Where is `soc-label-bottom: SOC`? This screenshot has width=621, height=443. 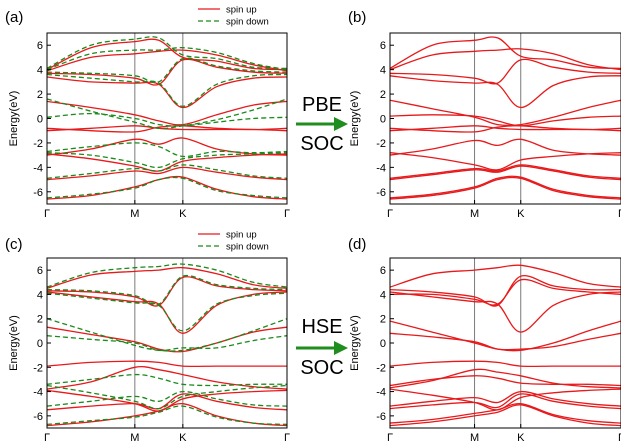 soc-label-bottom: SOC is located at coordinates (321, 368).